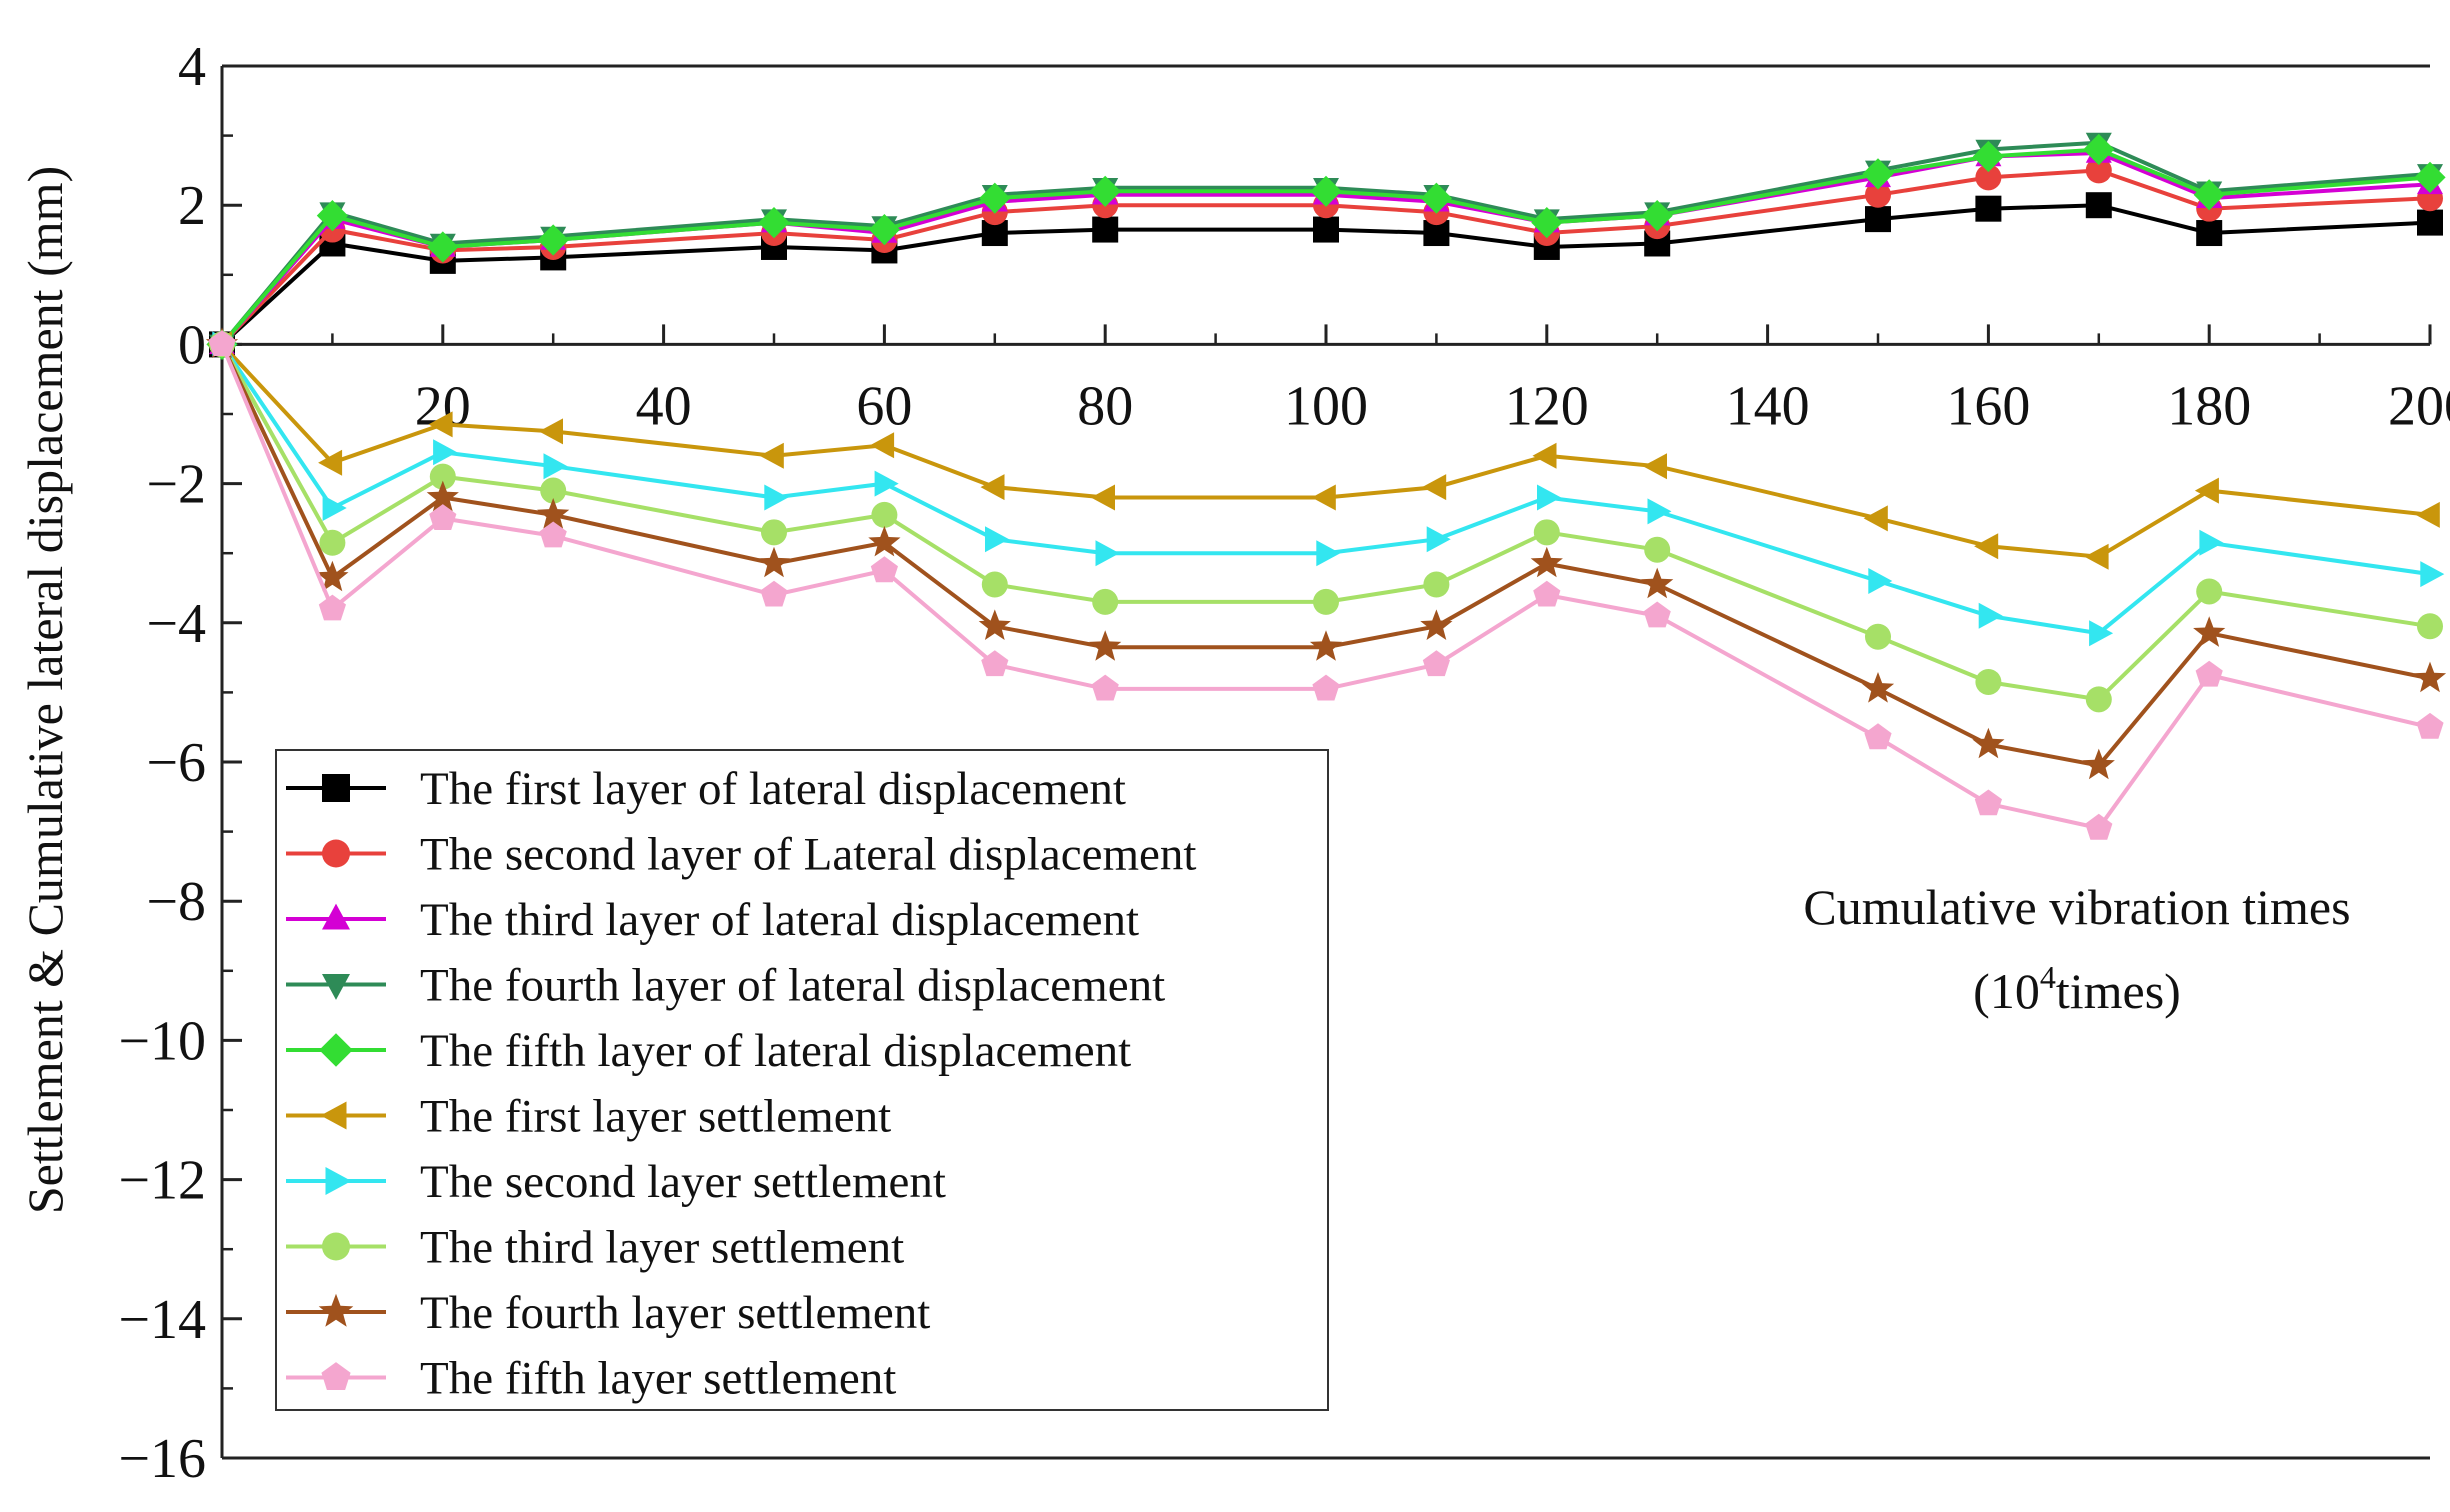  What do you see at coordinates (775, 1051) in the screenshot?
I see `legend-label: The fifth layer of lateral displacement` at bounding box center [775, 1051].